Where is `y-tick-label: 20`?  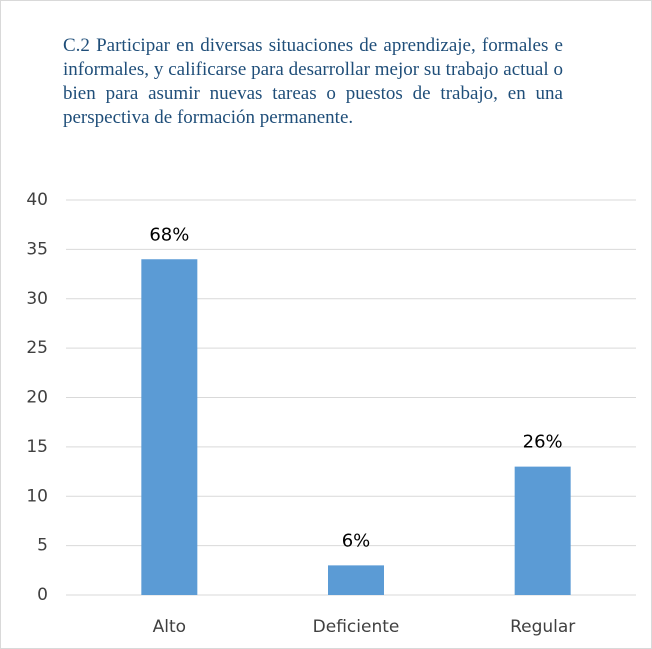 y-tick-label: 20 is located at coordinates (37, 398).